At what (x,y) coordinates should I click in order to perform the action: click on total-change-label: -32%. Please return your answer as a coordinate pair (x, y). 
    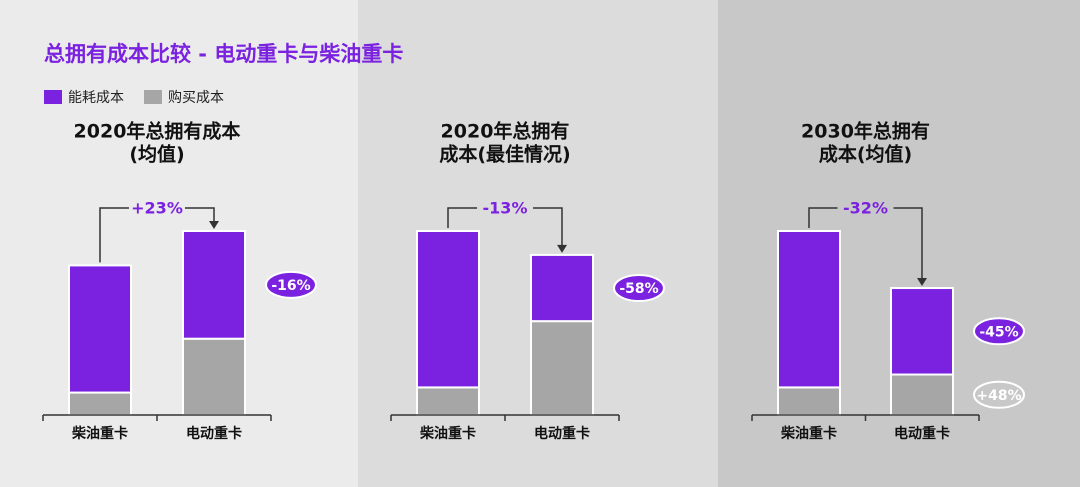
    Looking at the image, I should click on (865, 208).